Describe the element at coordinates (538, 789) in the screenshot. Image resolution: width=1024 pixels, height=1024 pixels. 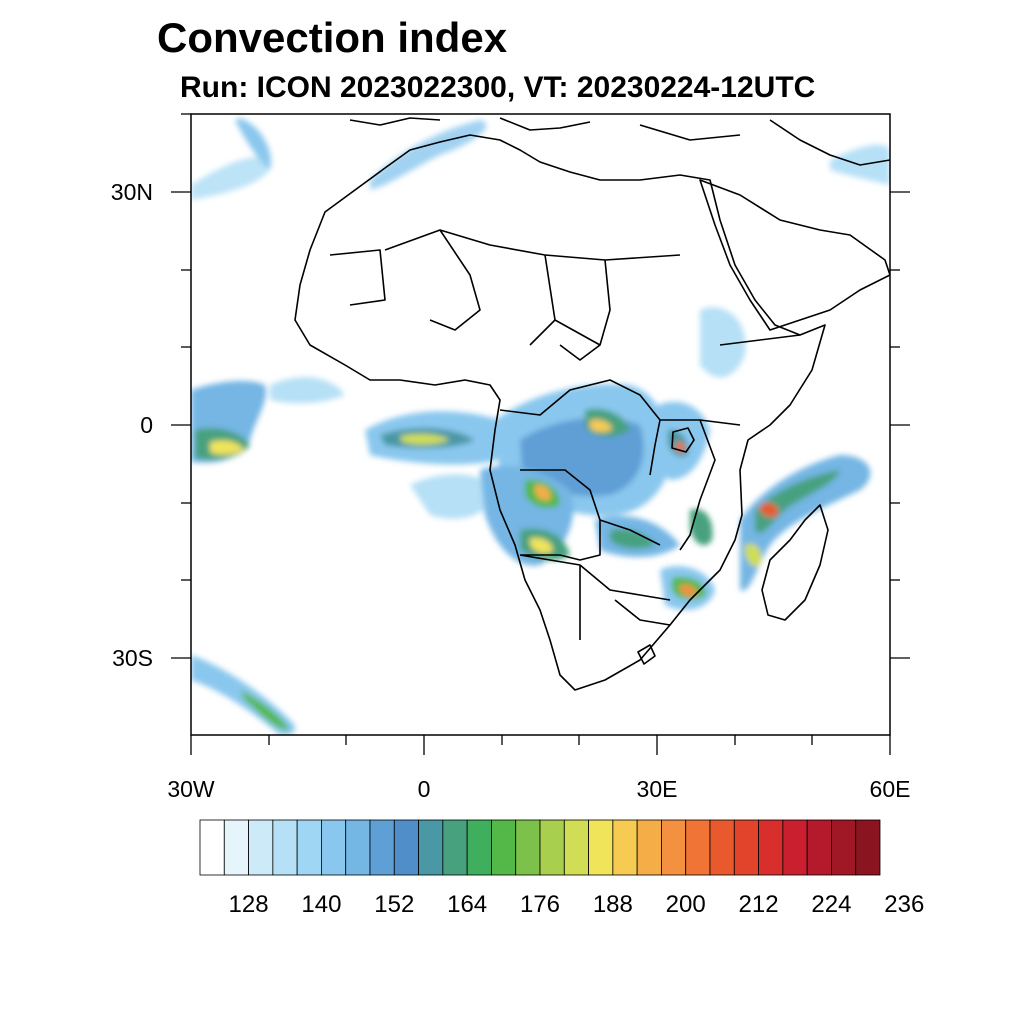
I see `lon-tick-labels: 30W 0 30E 60E` at that location.